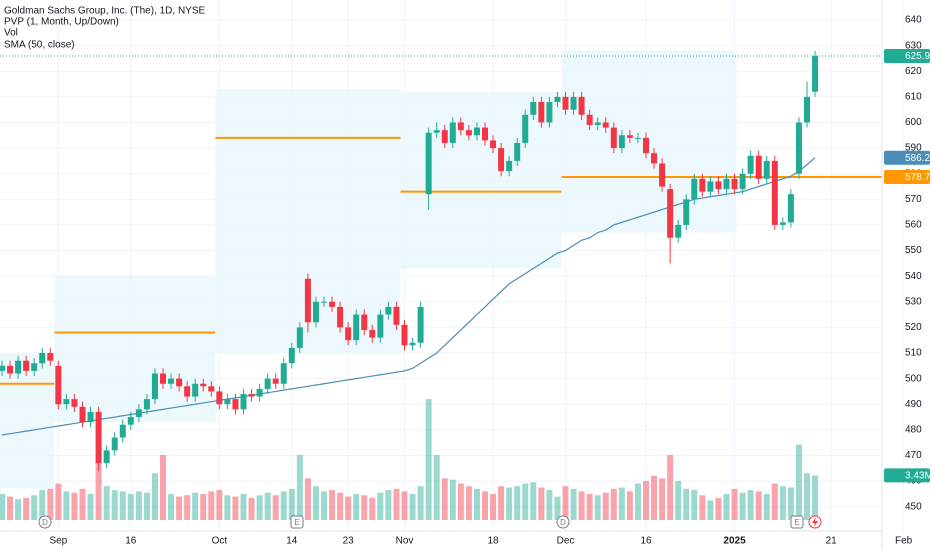 This screenshot has height=550, width=932. I want to click on event-icon, so click(815, 522).